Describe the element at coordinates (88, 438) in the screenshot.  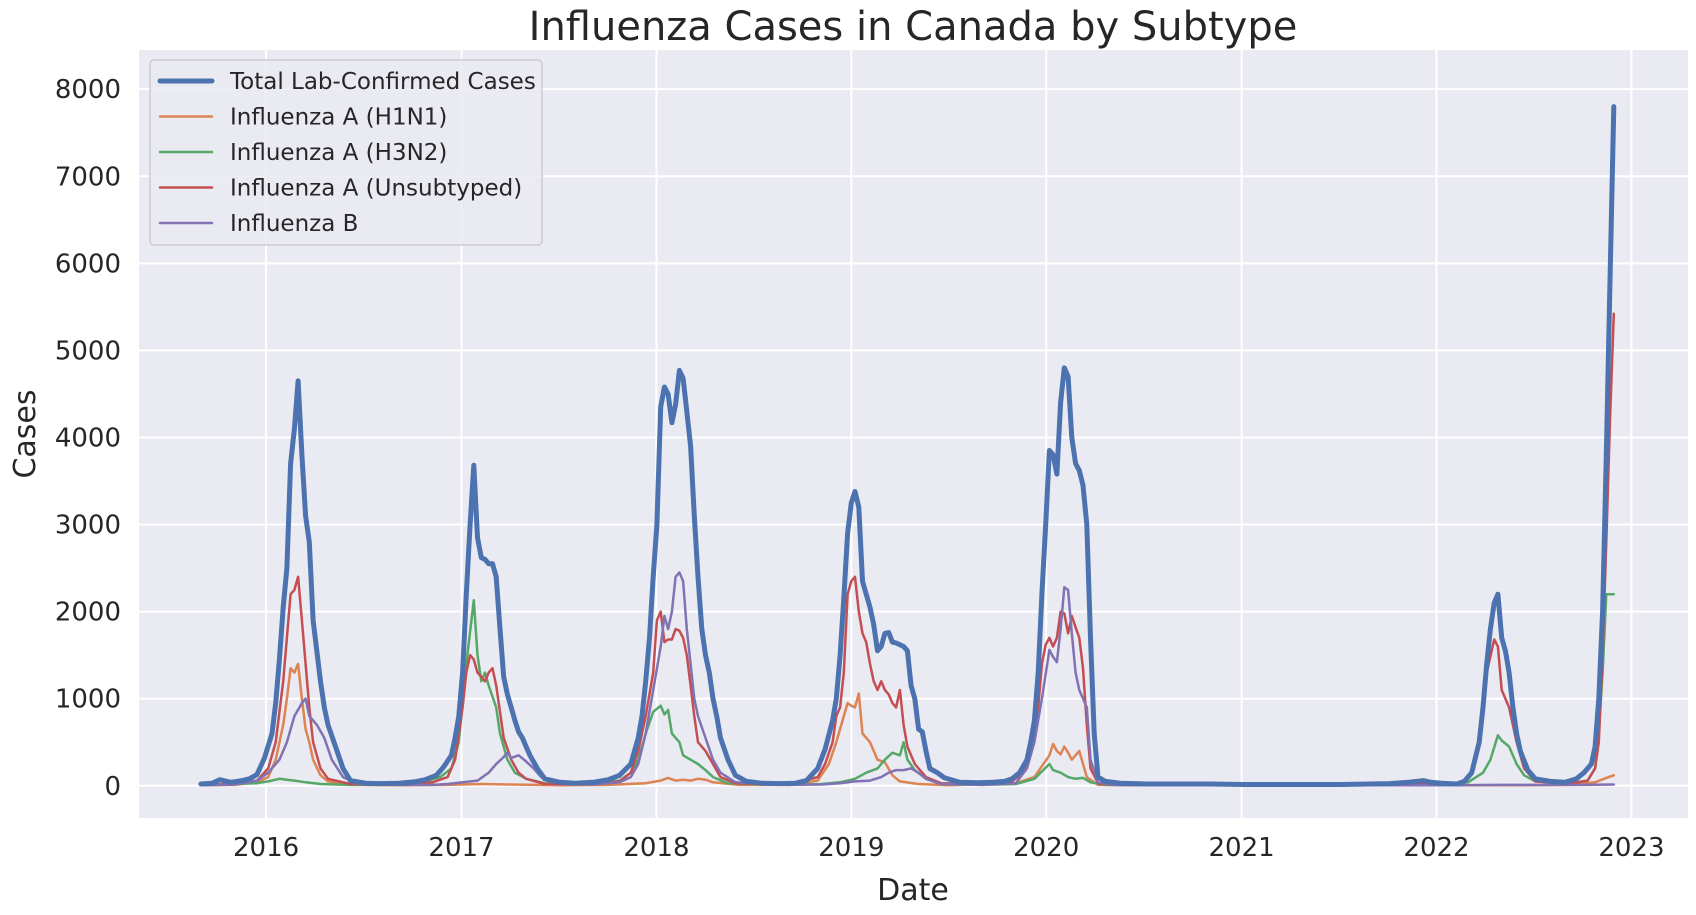
I see `y-tick-label: 4000` at that location.